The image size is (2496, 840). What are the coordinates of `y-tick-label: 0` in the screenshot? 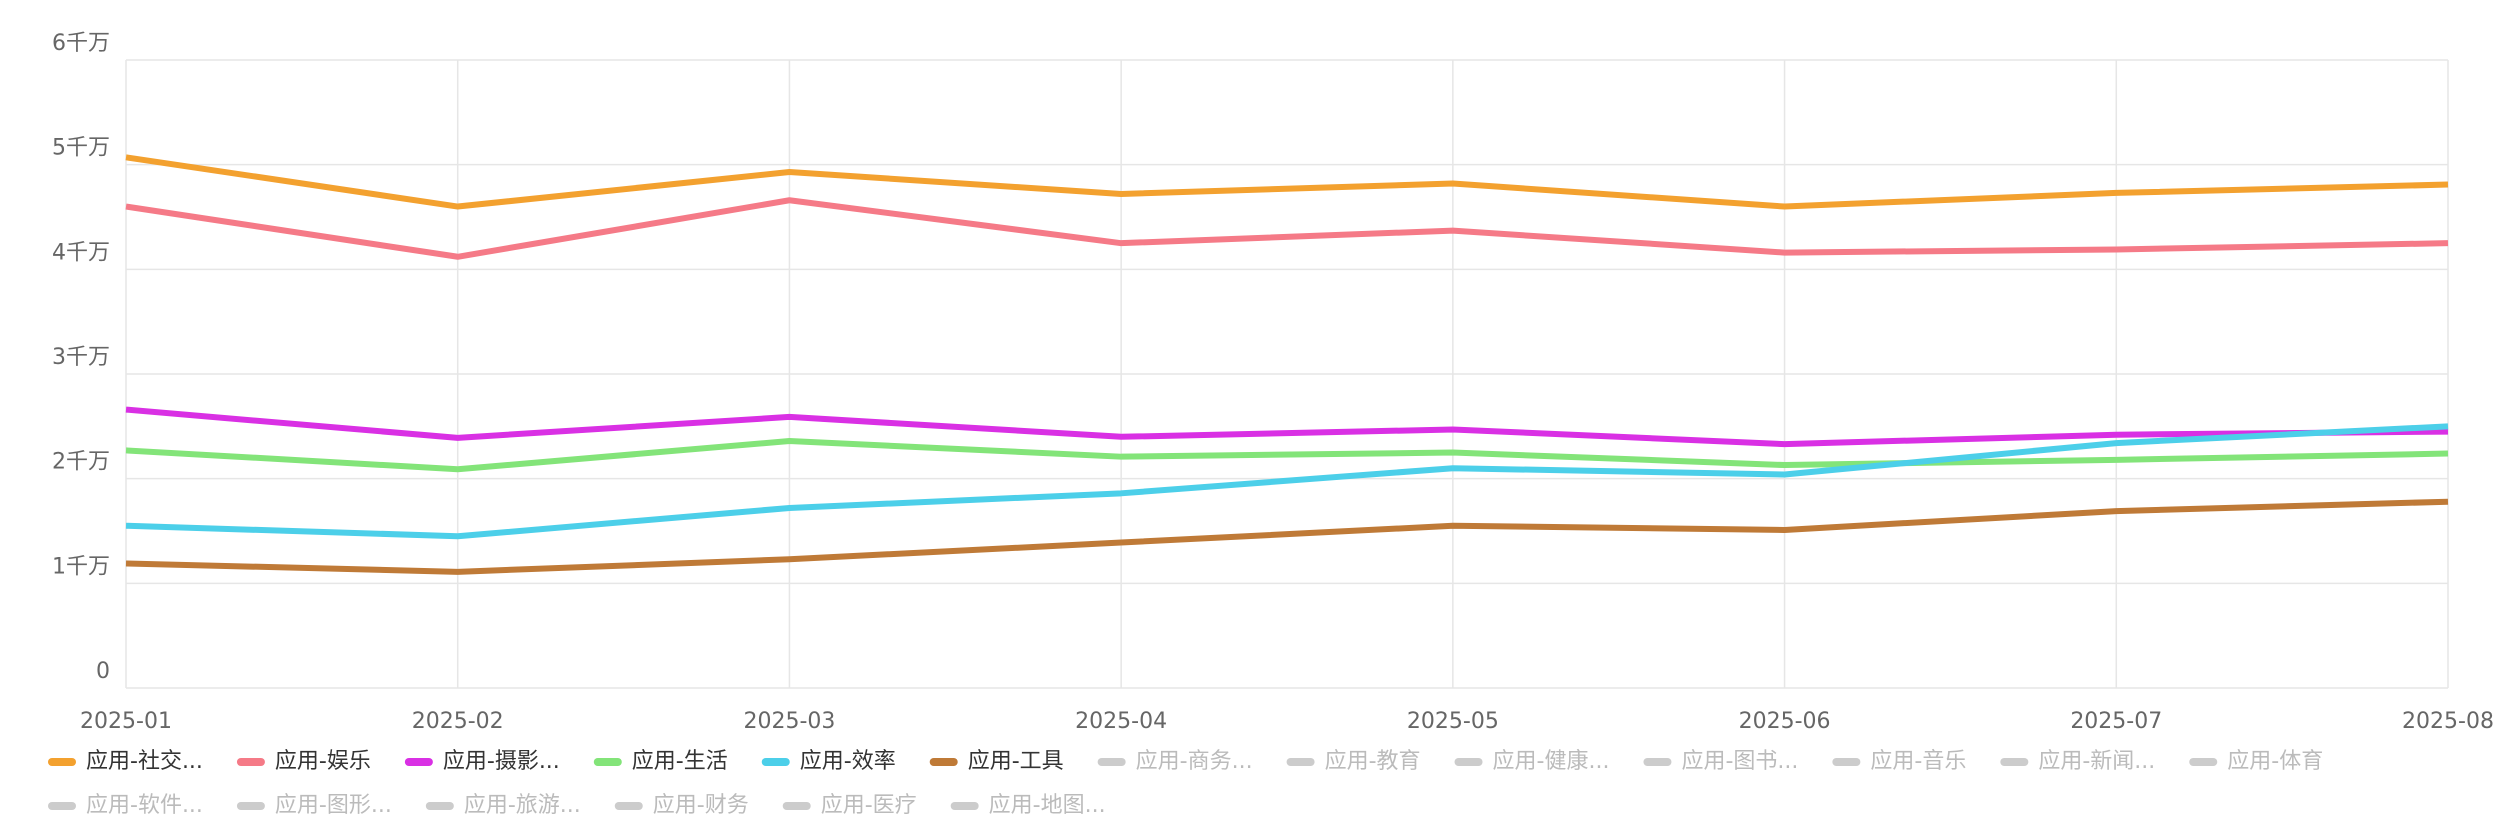 It's located at (103, 671).